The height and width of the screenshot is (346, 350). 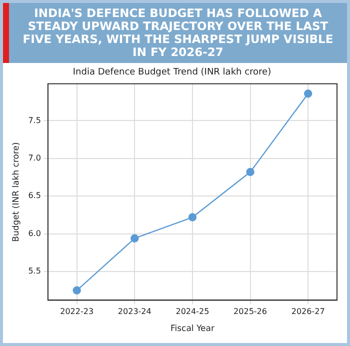 I want to click on x-tick-label: 2023-24, so click(x=135, y=311).